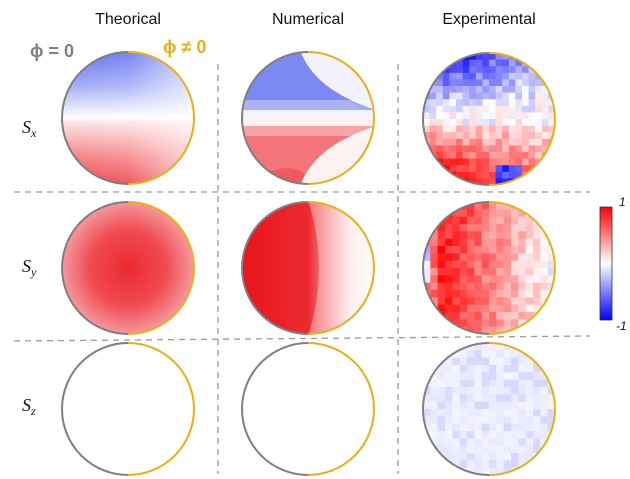 The height and width of the screenshot is (479, 630). Describe the element at coordinates (33, 272) in the screenshot. I see `row-label-sy-subscript: y` at that location.